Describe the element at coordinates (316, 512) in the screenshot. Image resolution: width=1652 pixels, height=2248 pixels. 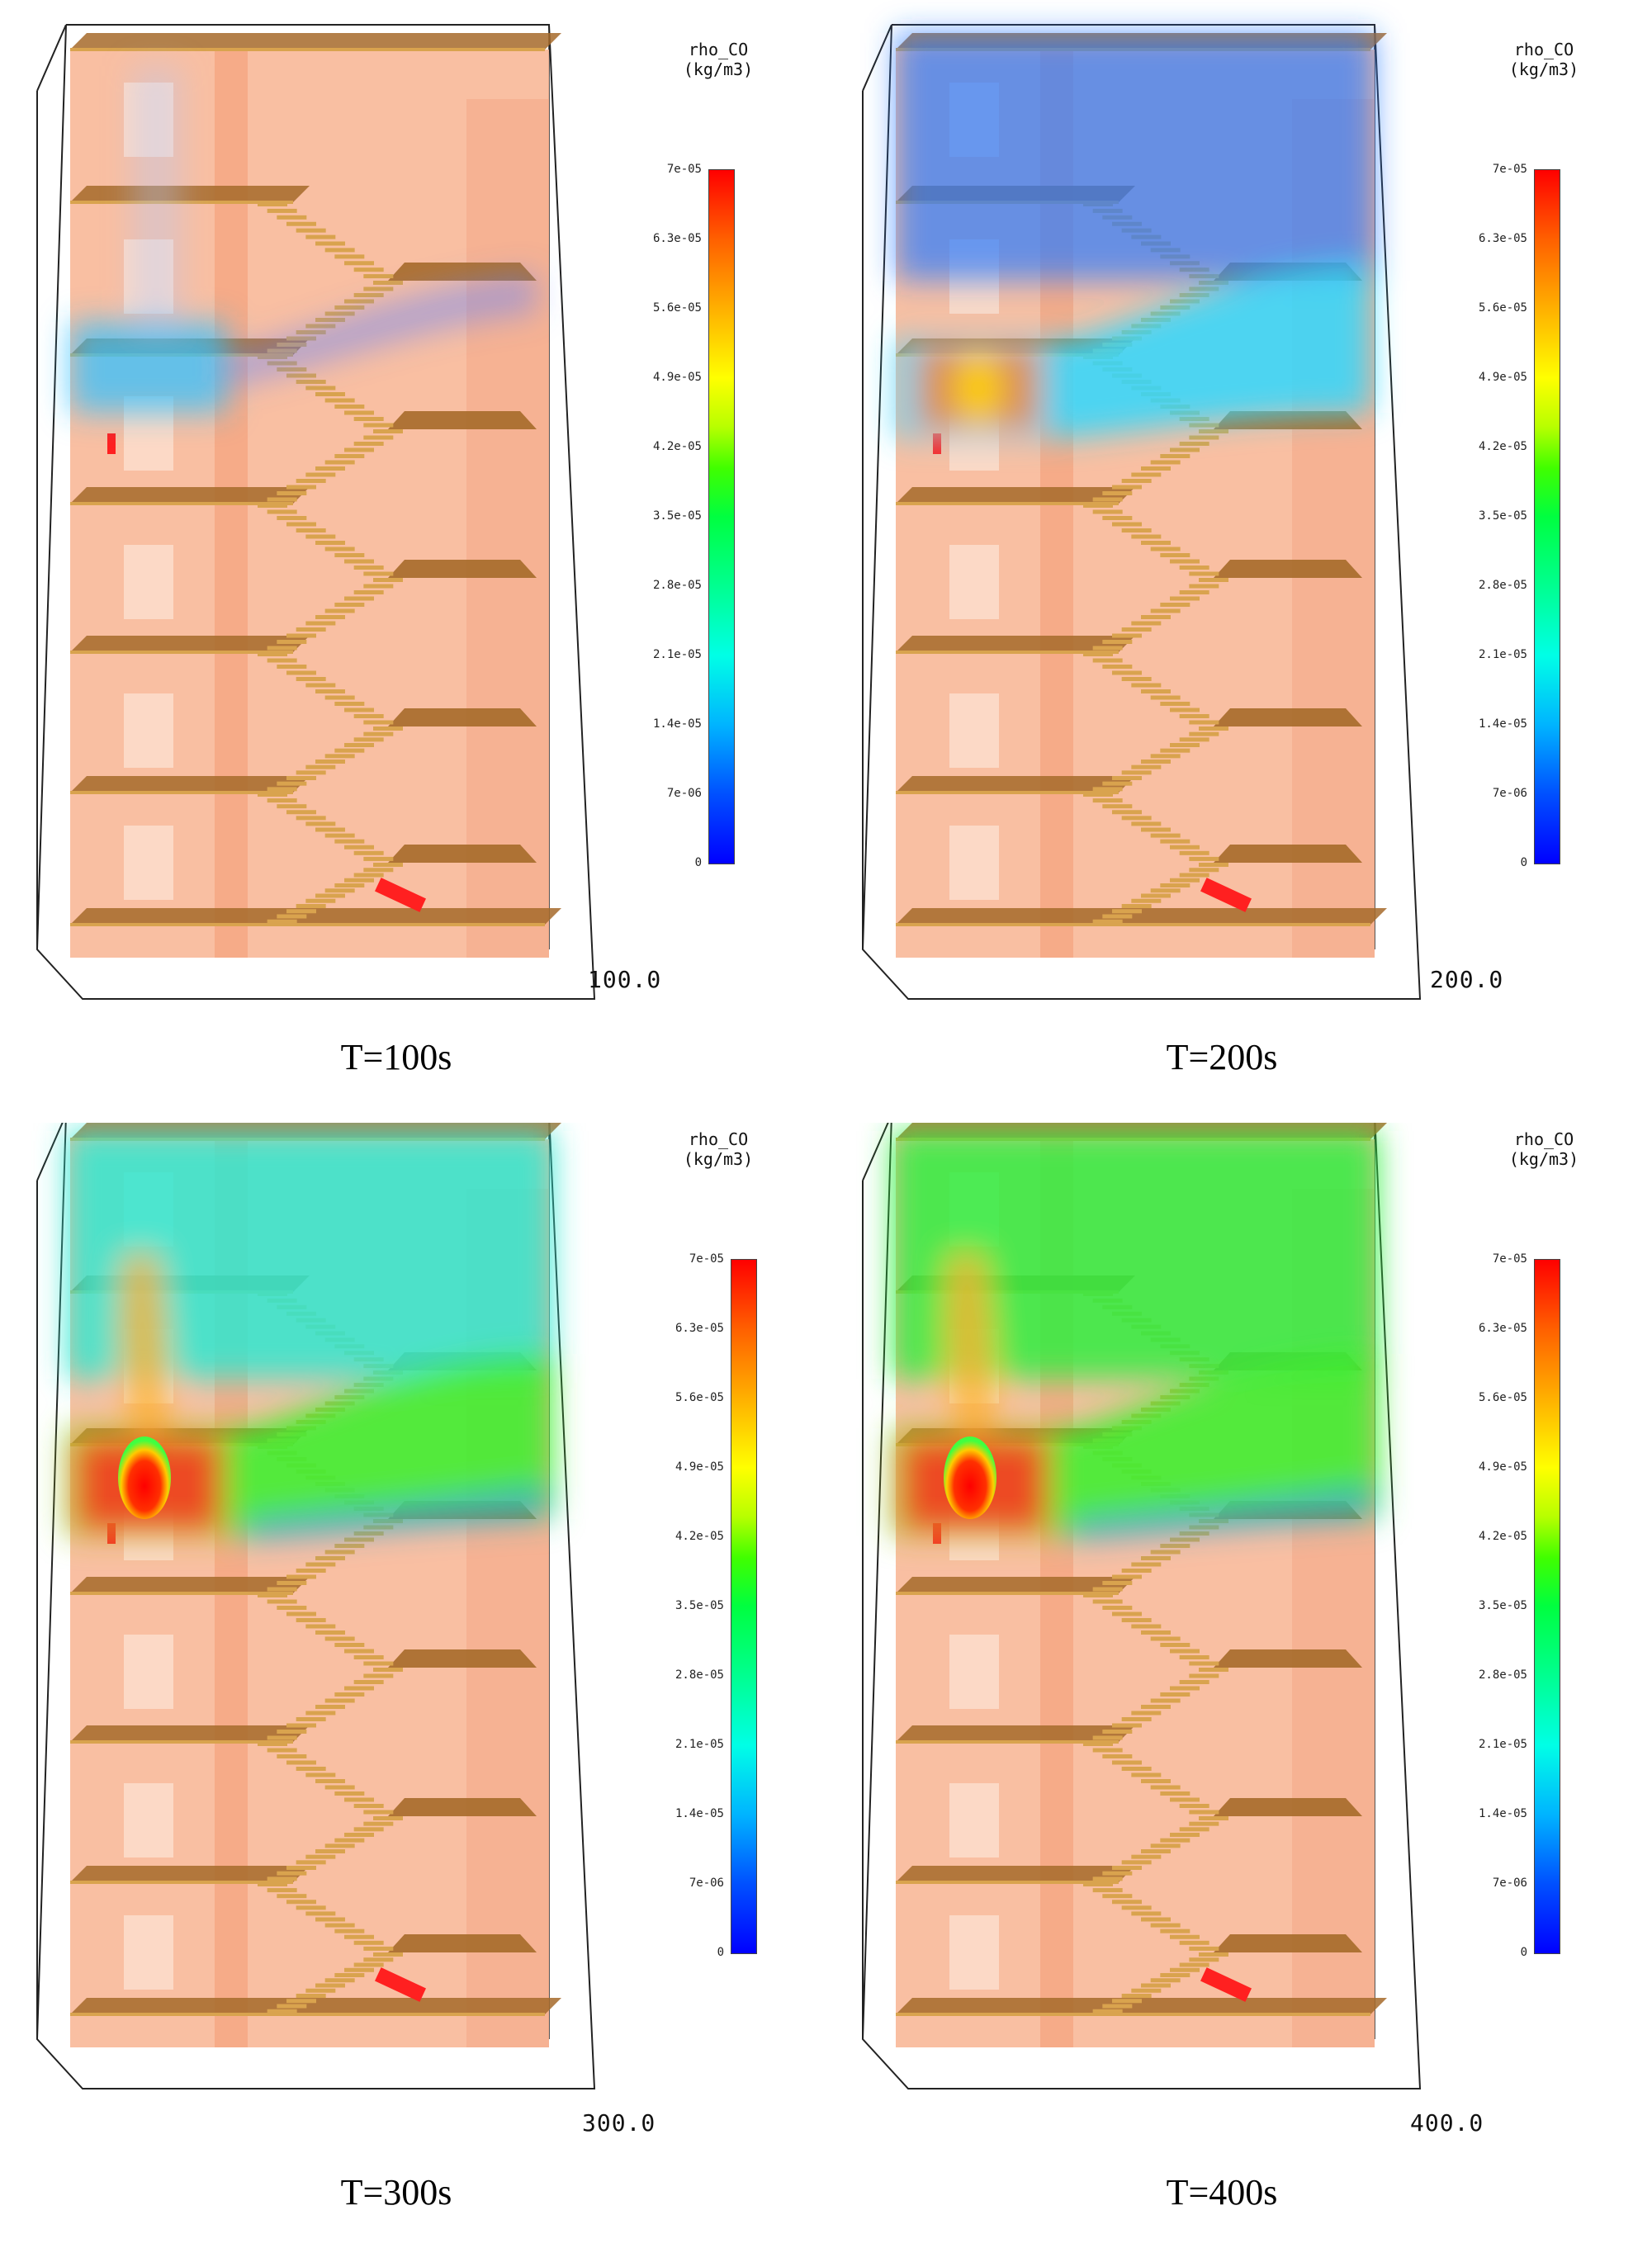
I see `scene-root` at that location.